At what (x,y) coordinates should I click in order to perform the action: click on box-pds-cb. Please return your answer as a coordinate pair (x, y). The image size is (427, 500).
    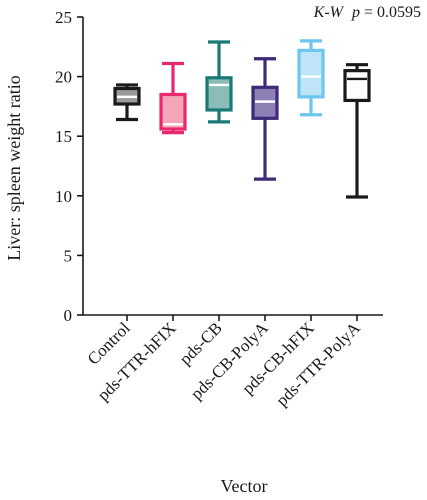
    Looking at the image, I should click on (219, 82).